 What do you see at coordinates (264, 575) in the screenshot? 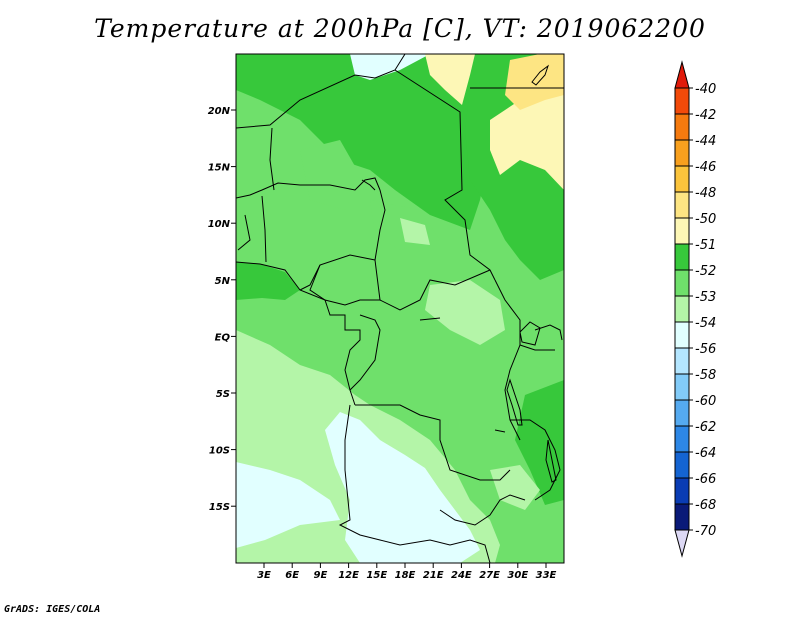
I see `lon-tick-label: 3E` at bounding box center [264, 575].